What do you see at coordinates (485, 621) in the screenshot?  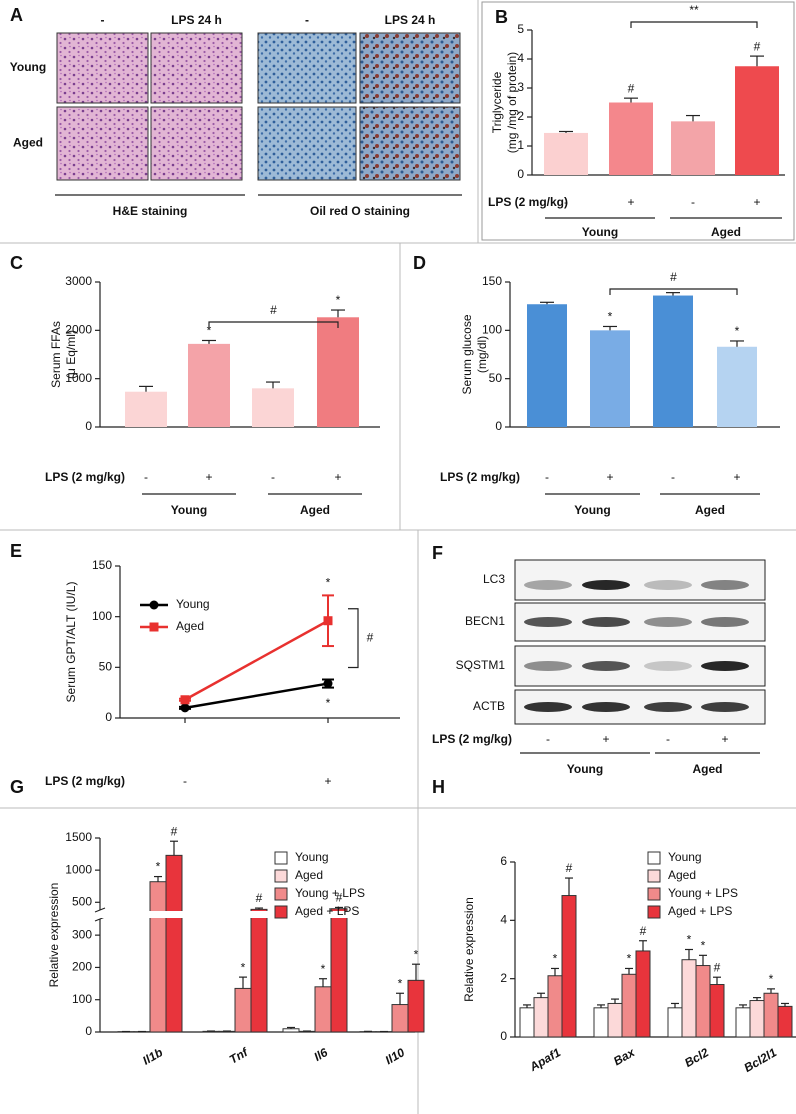 I see `band-label: BECN1` at bounding box center [485, 621].